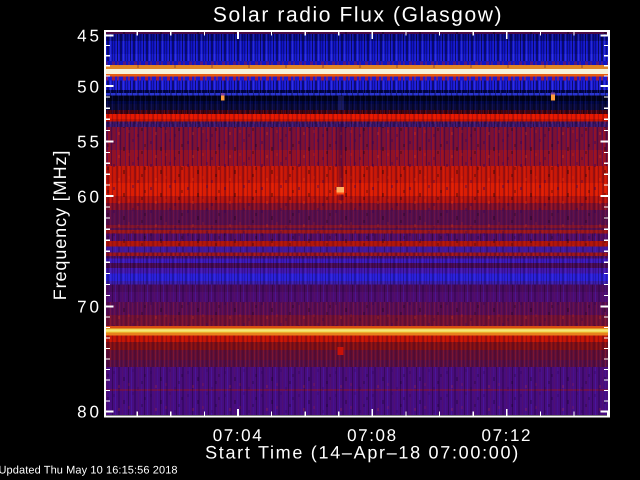  What do you see at coordinates (89, 470) in the screenshot?
I see `svg-text:Updated Thu May 10 16:15:56 20: Updated Thu May 10 16:15:56 2018` at bounding box center [89, 470].